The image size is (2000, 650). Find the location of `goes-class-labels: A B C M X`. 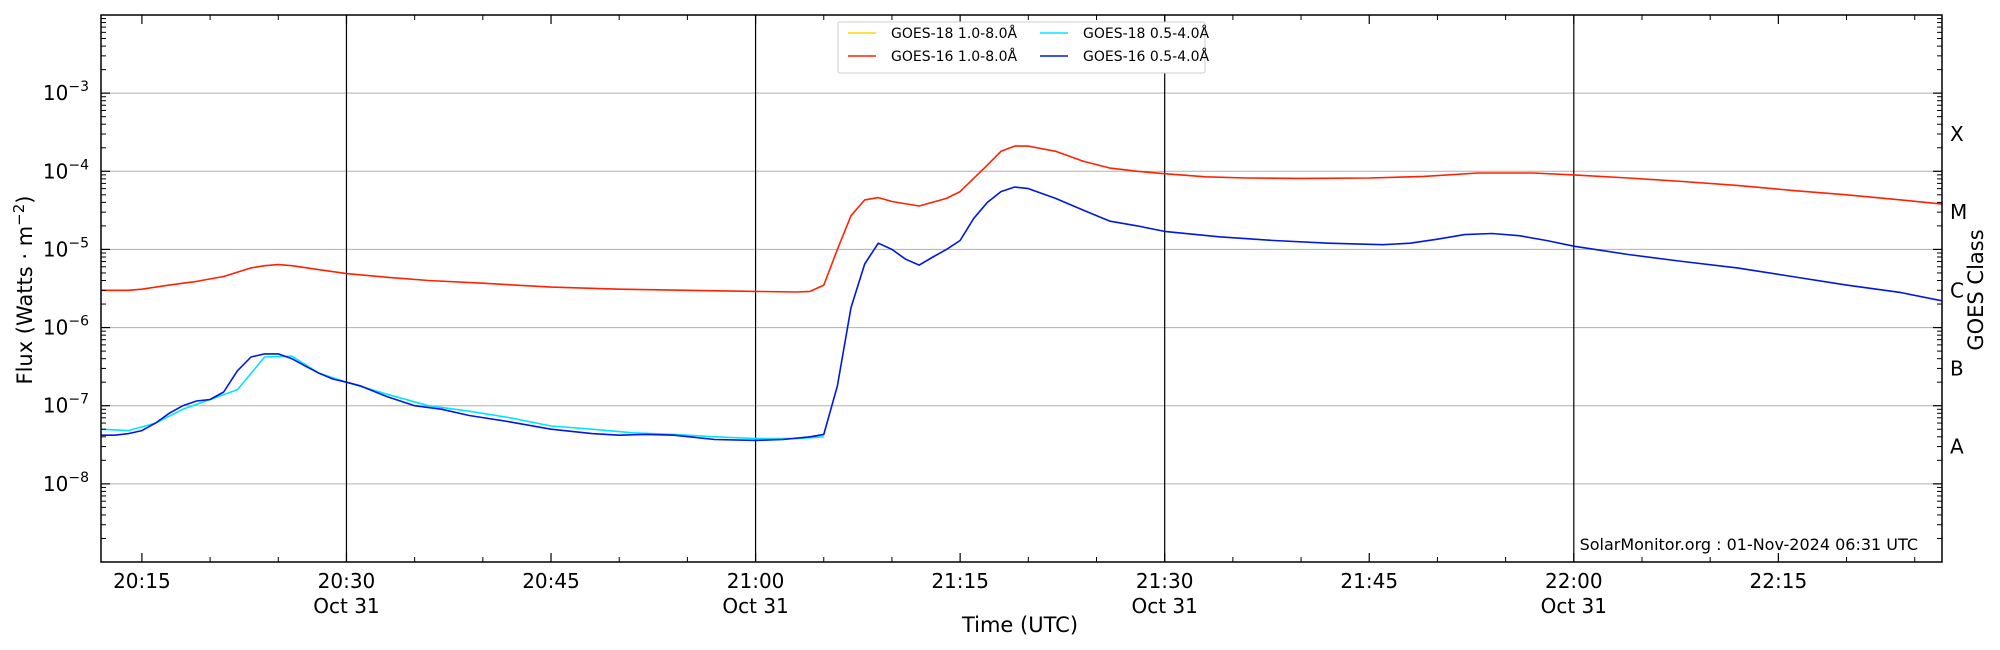

goes-class-labels: A B C M X is located at coordinates (1958, 290).